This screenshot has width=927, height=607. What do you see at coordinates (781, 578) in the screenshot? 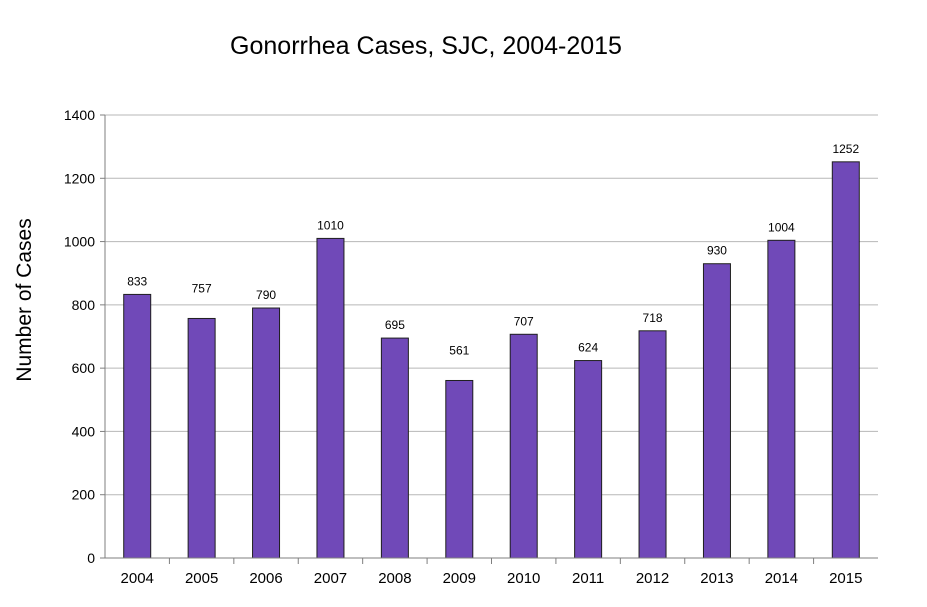
I see `x-tick-label-2014: 2014` at bounding box center [781, 578].